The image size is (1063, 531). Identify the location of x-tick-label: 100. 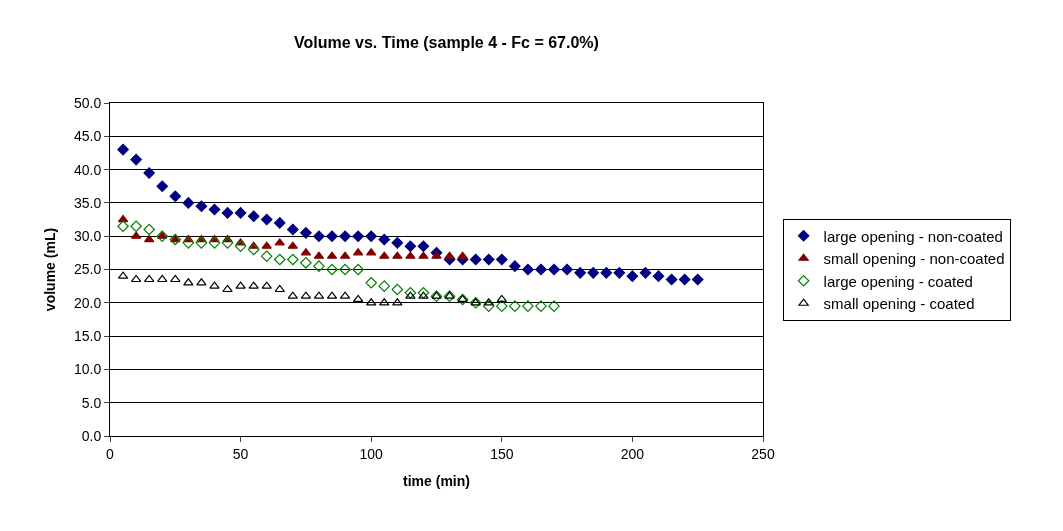
(371, 453).